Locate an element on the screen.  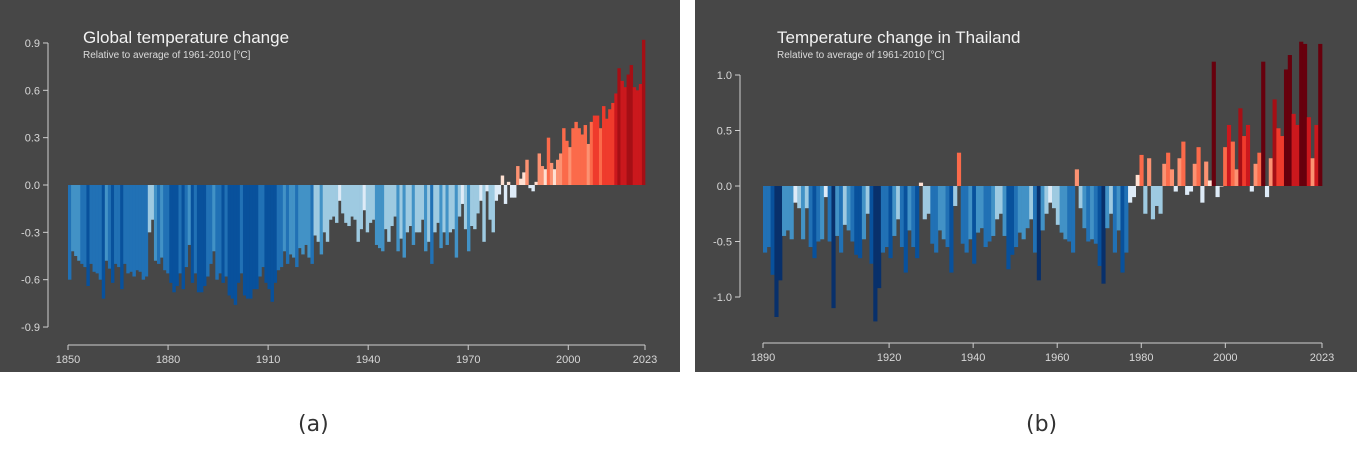
bar-2034 is located at coordinates (1312, 172).